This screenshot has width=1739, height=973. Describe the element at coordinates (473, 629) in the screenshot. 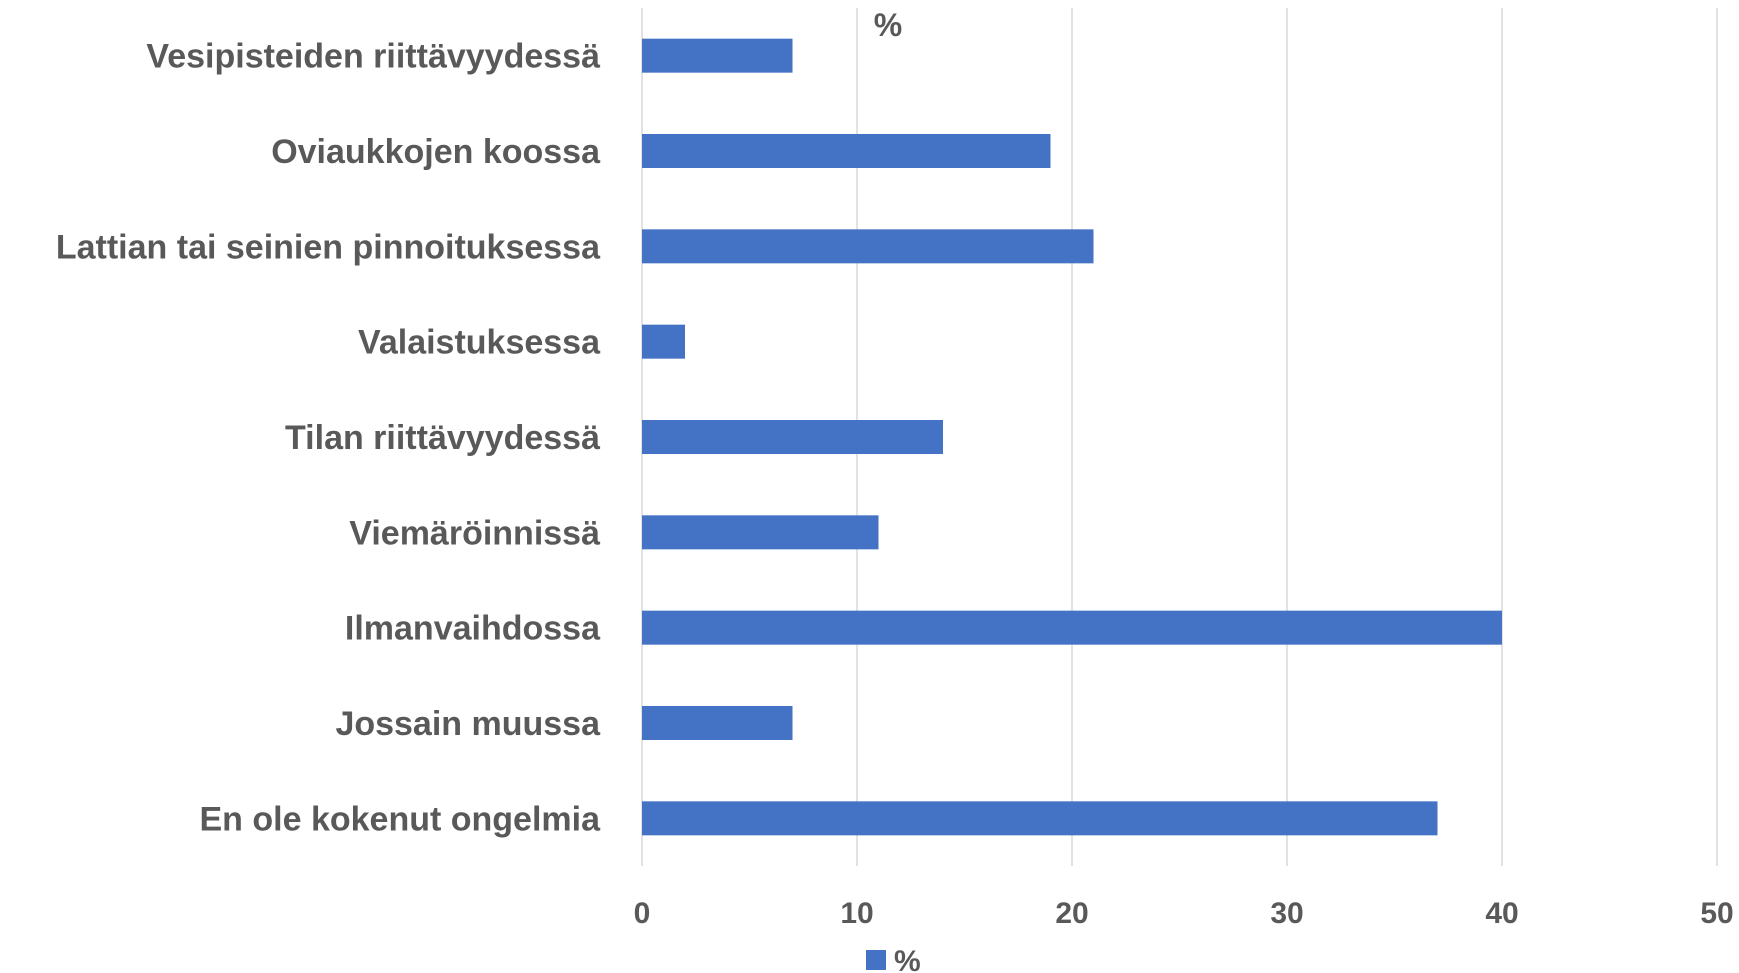

I see `category-label: Ilmanvaihdossa` at that location.